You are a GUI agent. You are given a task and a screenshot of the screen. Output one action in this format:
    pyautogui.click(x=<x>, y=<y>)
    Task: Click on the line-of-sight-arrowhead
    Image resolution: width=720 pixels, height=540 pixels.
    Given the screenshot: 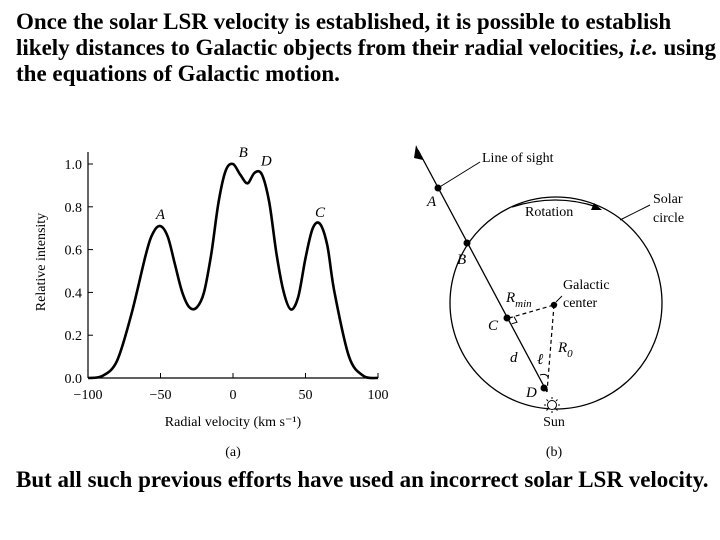 What is the action you would take?
    pyautogui.click(x=418, y=152)
    